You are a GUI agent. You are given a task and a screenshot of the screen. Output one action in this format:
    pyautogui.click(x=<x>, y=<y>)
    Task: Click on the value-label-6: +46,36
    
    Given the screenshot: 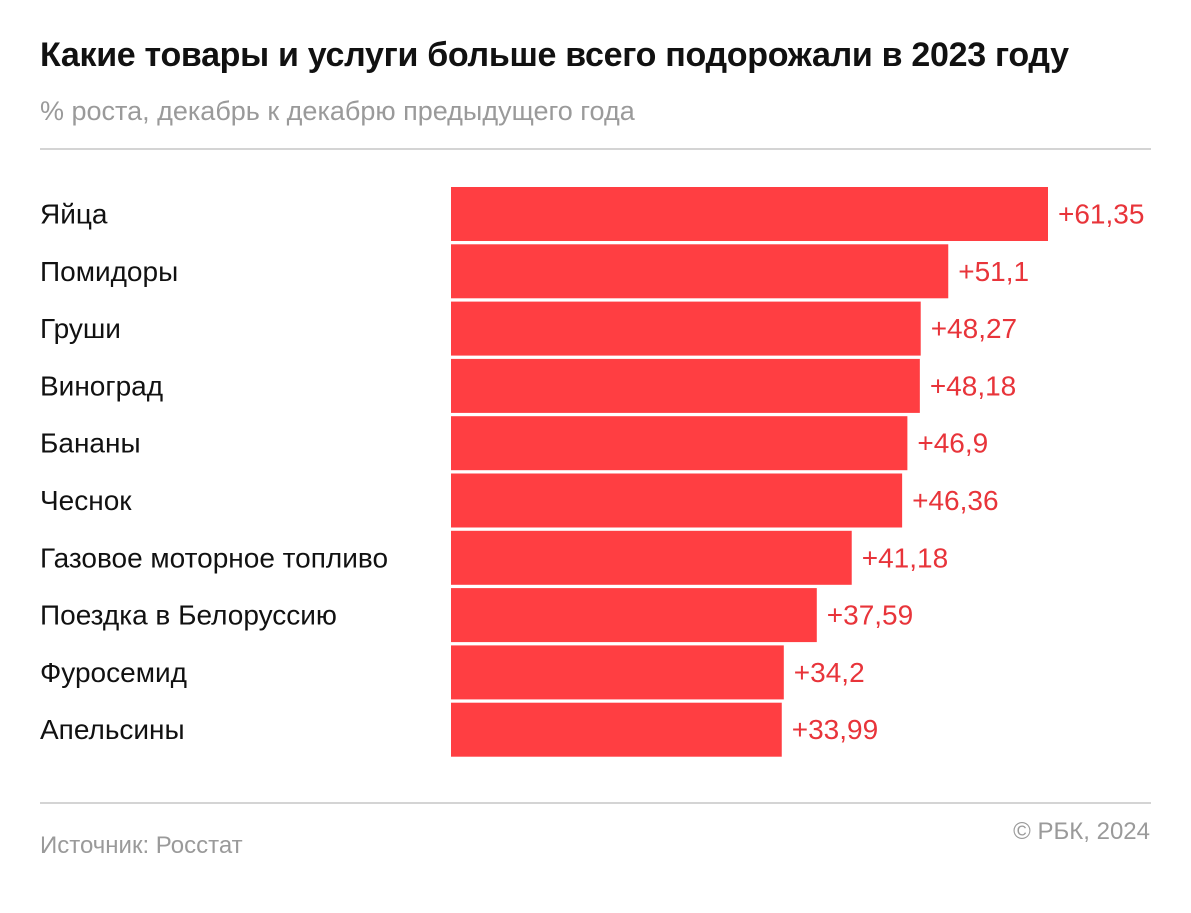 What is the action you would take?
    pyautogui.click(x=955, y=500)
    